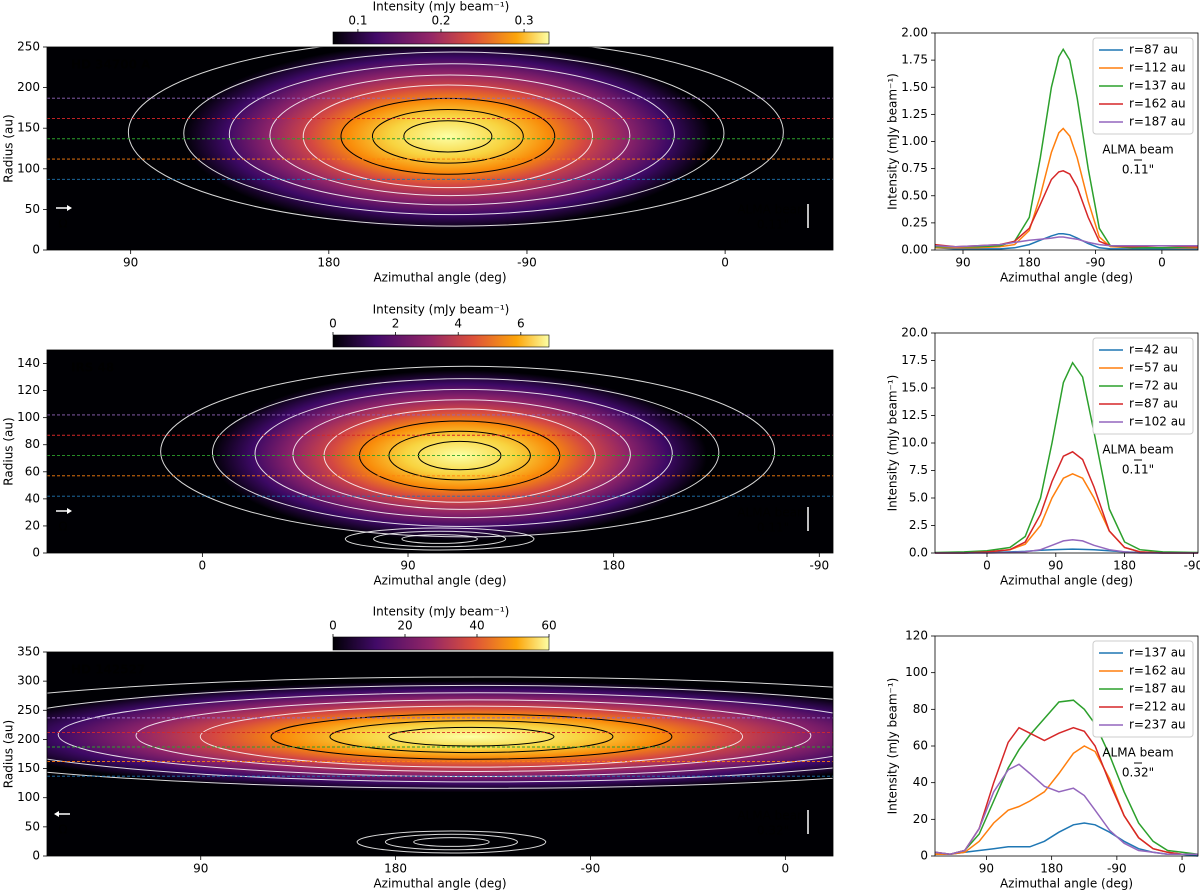  What do you see at coordinates (914, 250) in the screenshot?
I see `y-tick-label: 0.00` at bounding box center [914, 250].